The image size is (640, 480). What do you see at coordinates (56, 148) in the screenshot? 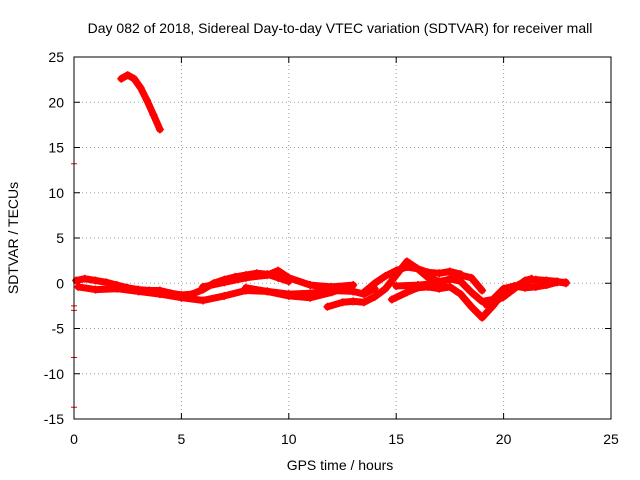
I see `y-tick-label: 15` at bounding box center [56, 148].